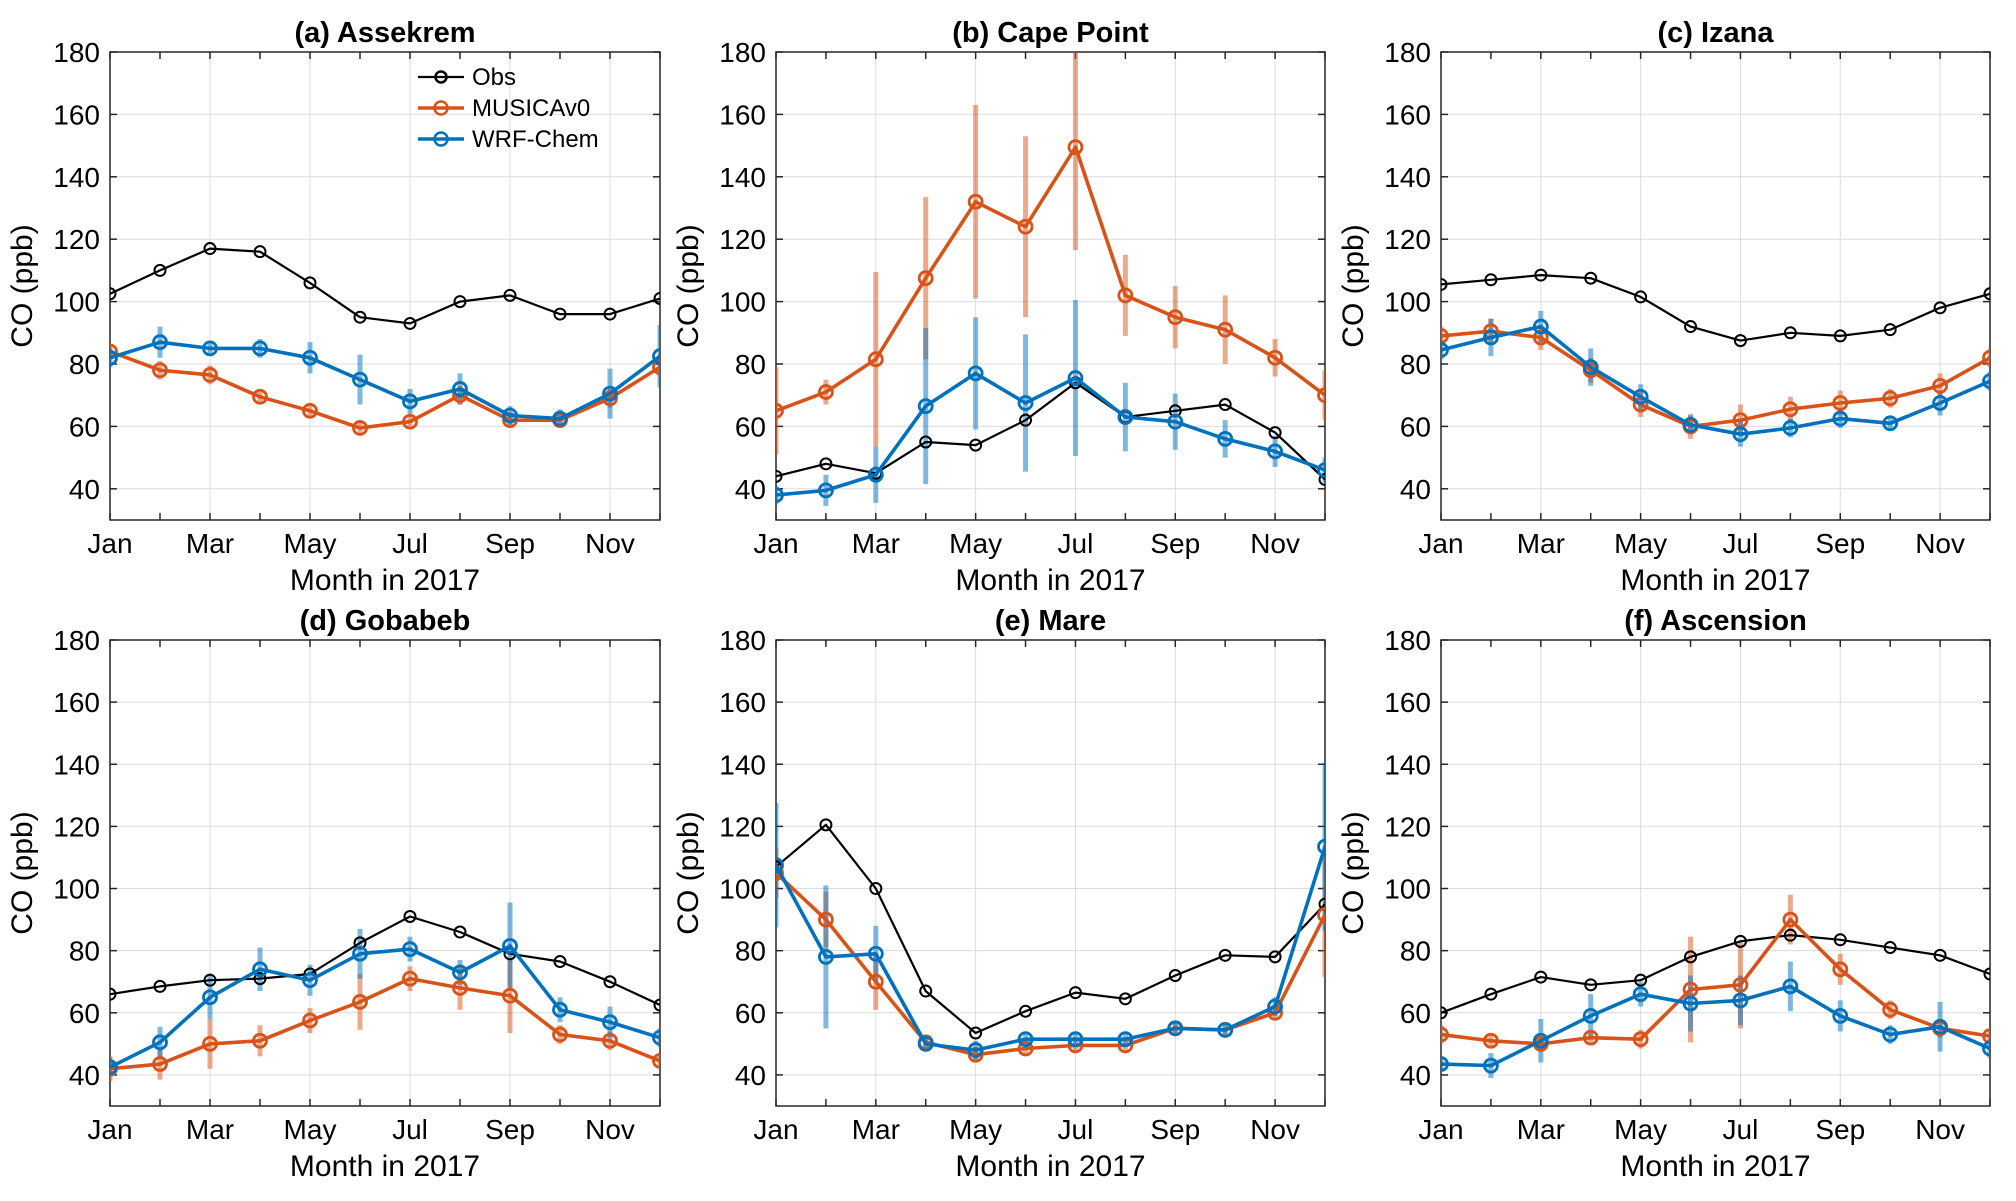 The image size is (2016, 1201). I want to click on chart-title: (e) Mare, so click(1050, 621).